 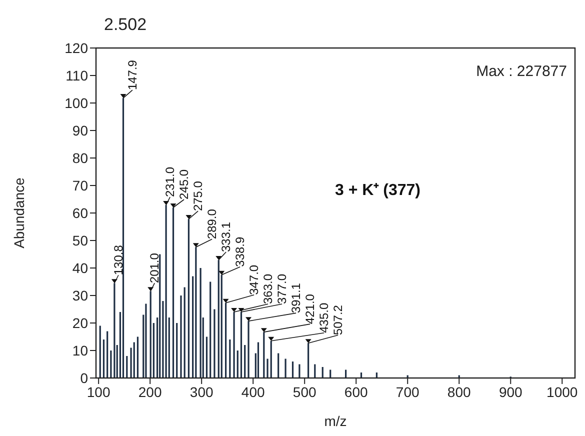 I want to click on annotation: 275.0, so click(x=198, y=196).